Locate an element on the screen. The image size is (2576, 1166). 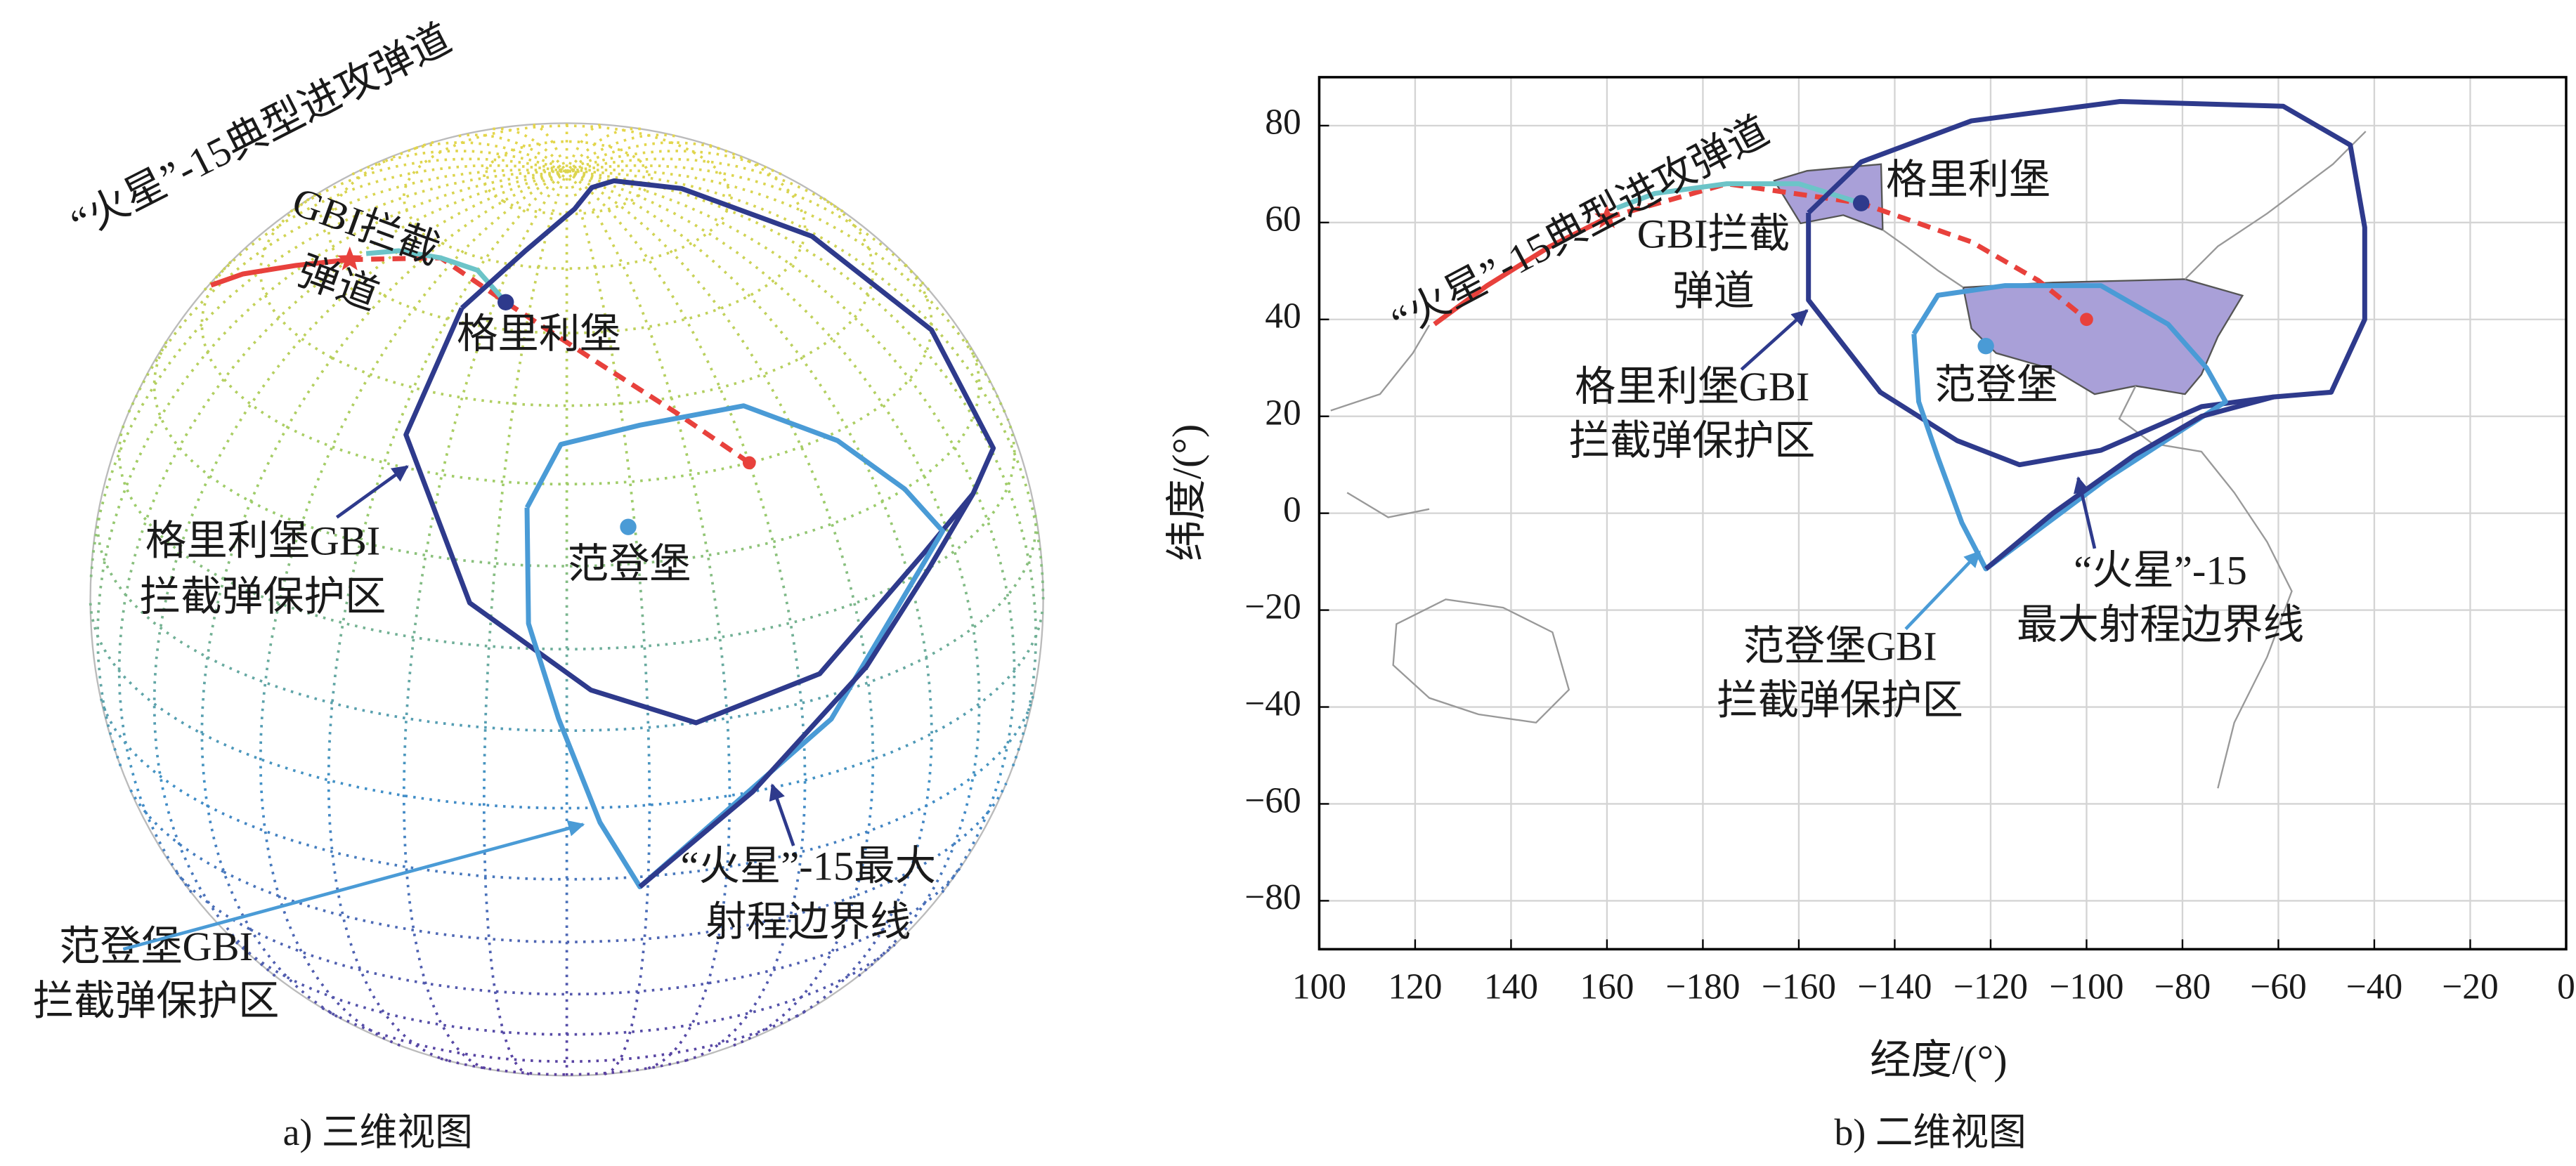
x-tick-label: −100 is located at coordinates (2086, 987).